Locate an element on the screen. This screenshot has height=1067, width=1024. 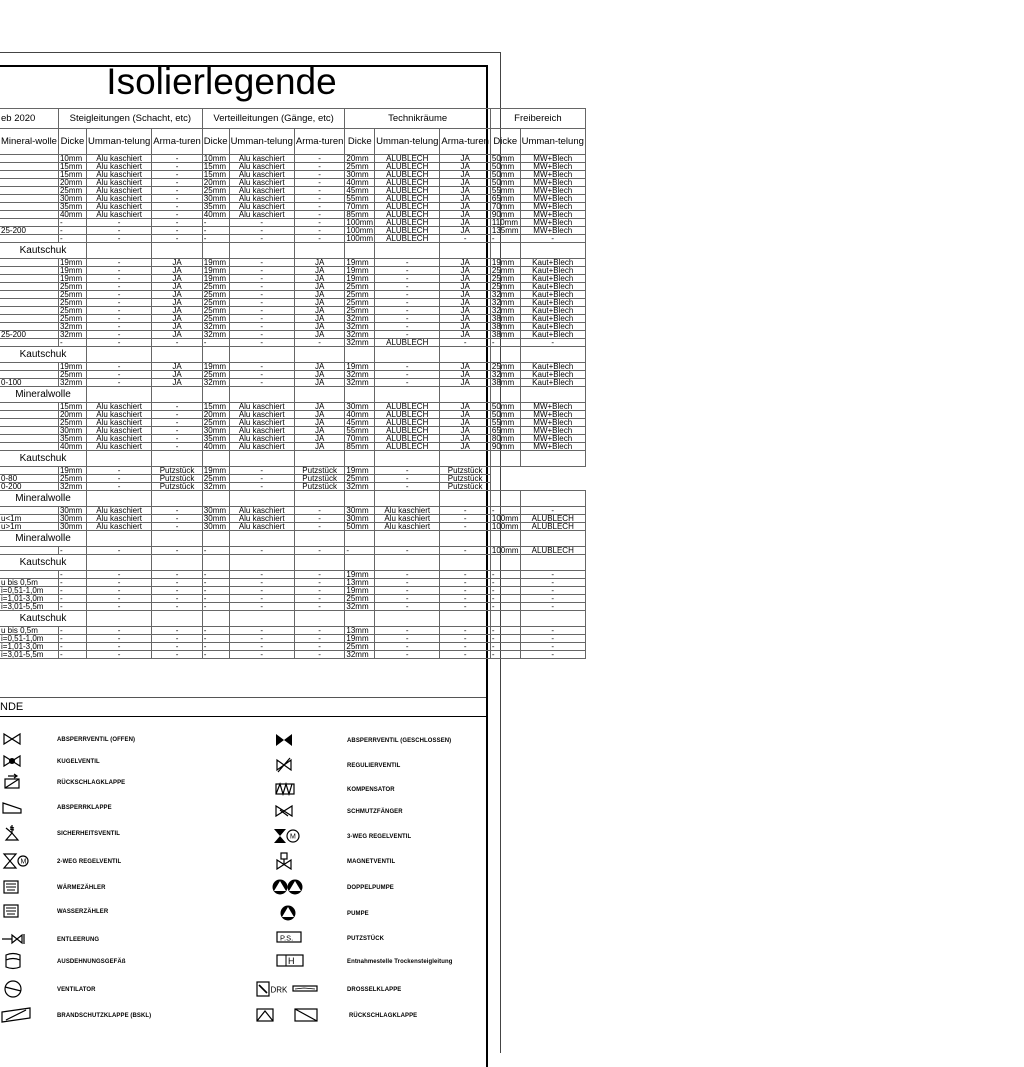
legend-item: M 2-WEG REGELVENTIL is located at coordinates (63, 861).